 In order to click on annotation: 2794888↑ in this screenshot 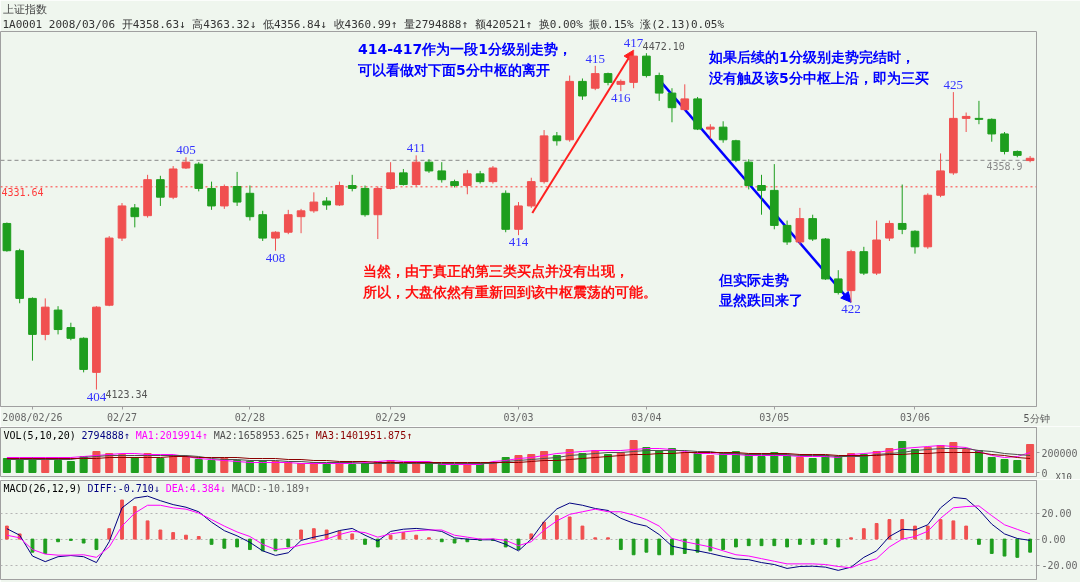, I will do `click(105, 435)`.